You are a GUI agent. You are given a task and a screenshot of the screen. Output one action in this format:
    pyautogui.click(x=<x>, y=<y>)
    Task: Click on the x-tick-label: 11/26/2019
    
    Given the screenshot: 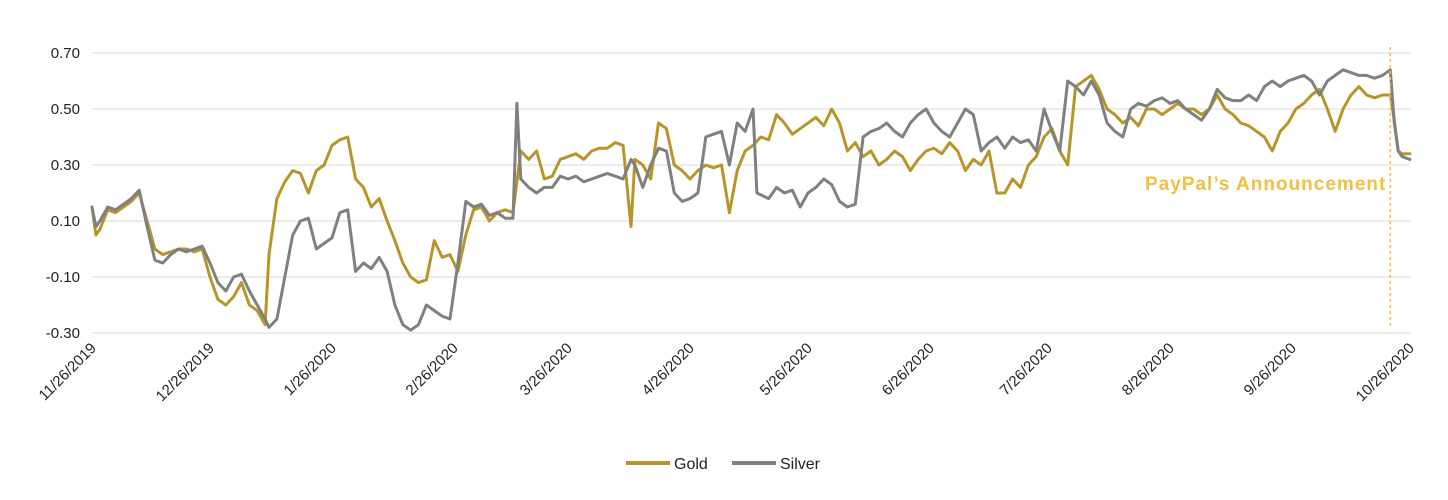 What is the action you would take?
    pyautogui.click(x=68, y=372)
    